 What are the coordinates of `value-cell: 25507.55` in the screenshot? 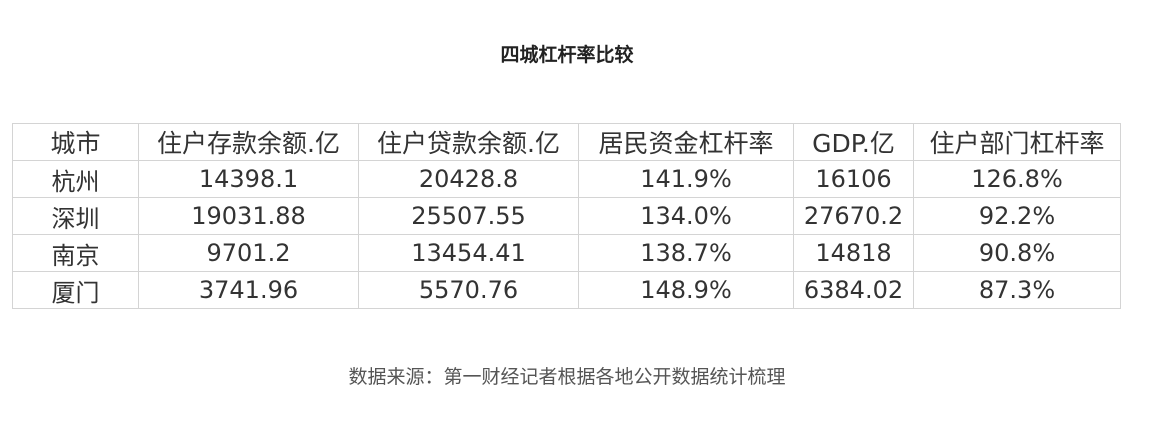 It's located at (468, 216).